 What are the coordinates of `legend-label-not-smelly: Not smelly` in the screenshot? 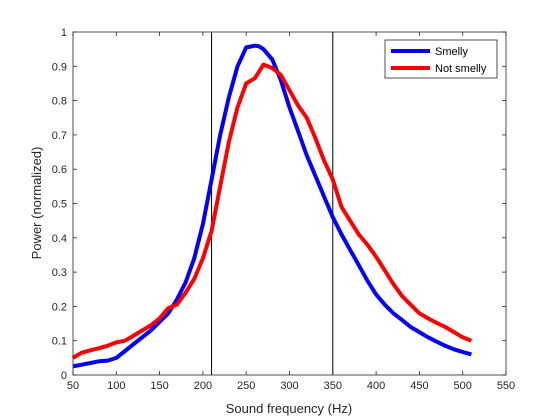 It's located at (461, 69).